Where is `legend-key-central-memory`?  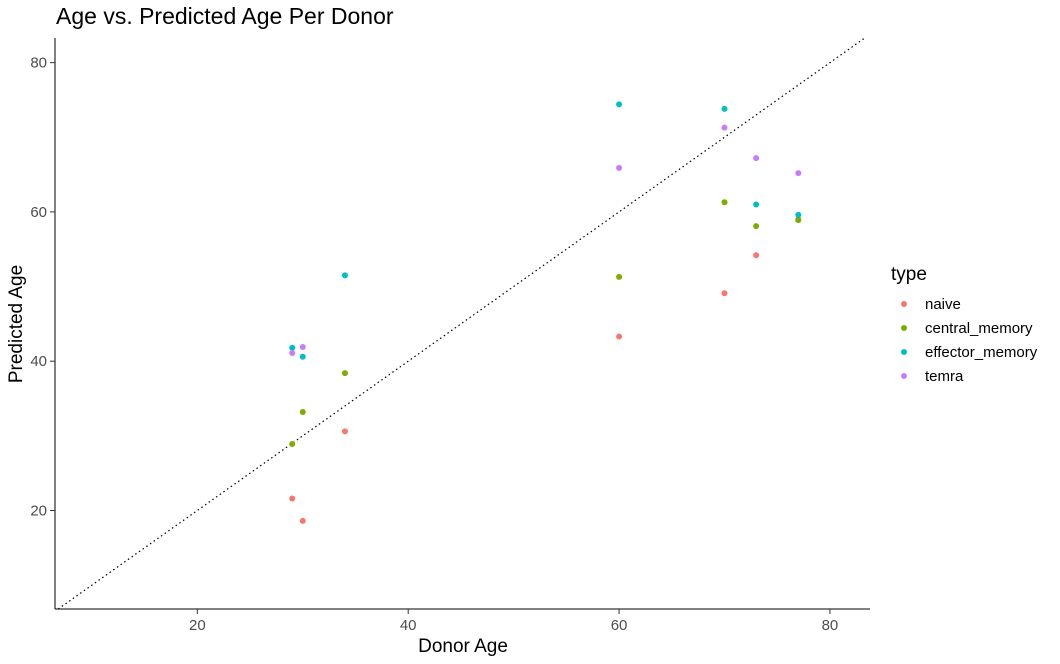
legend-key-central-memory is located at coordinates (904, 328).